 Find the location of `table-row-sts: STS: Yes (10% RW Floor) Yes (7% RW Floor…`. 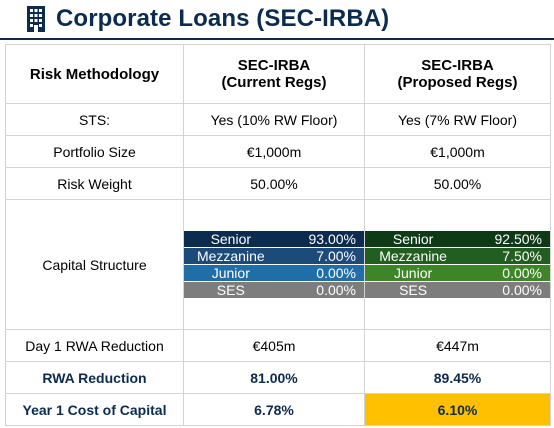

table-row-sts: STS: Yes (10% RW Floor) Yes (7% RW Floor… is located at coordinates (278, 119).